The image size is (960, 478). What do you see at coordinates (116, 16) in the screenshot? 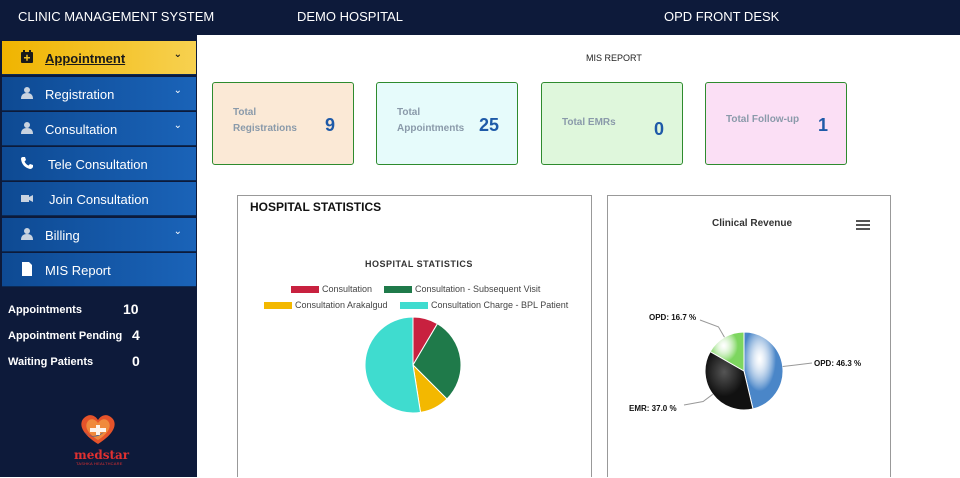
I see `app-title: CLINIC MANAGEMENT SYSTEM` at bounding box center [116, 16].